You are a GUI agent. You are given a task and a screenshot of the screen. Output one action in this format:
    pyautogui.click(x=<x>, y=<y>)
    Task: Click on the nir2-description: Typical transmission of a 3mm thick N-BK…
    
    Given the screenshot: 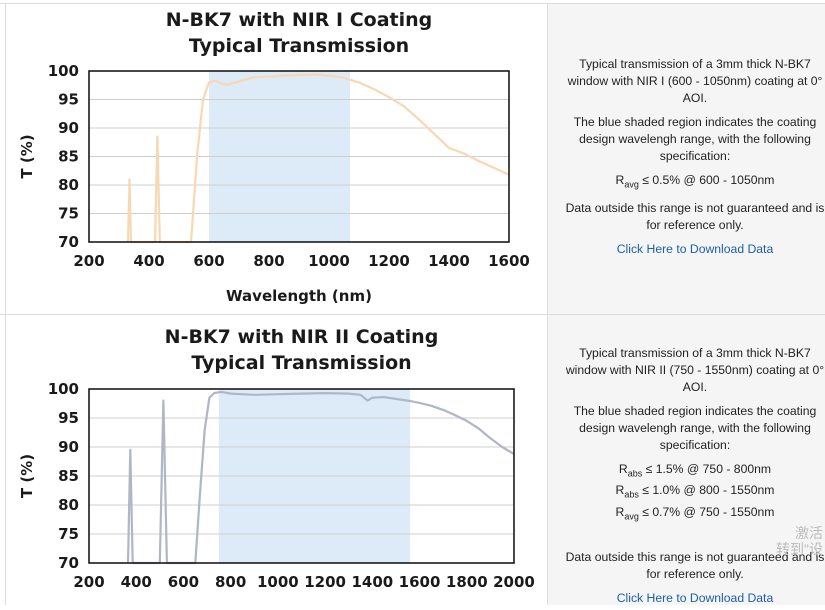 What is the action you would take?
    pyautogui.click(x=692, y=476)
    